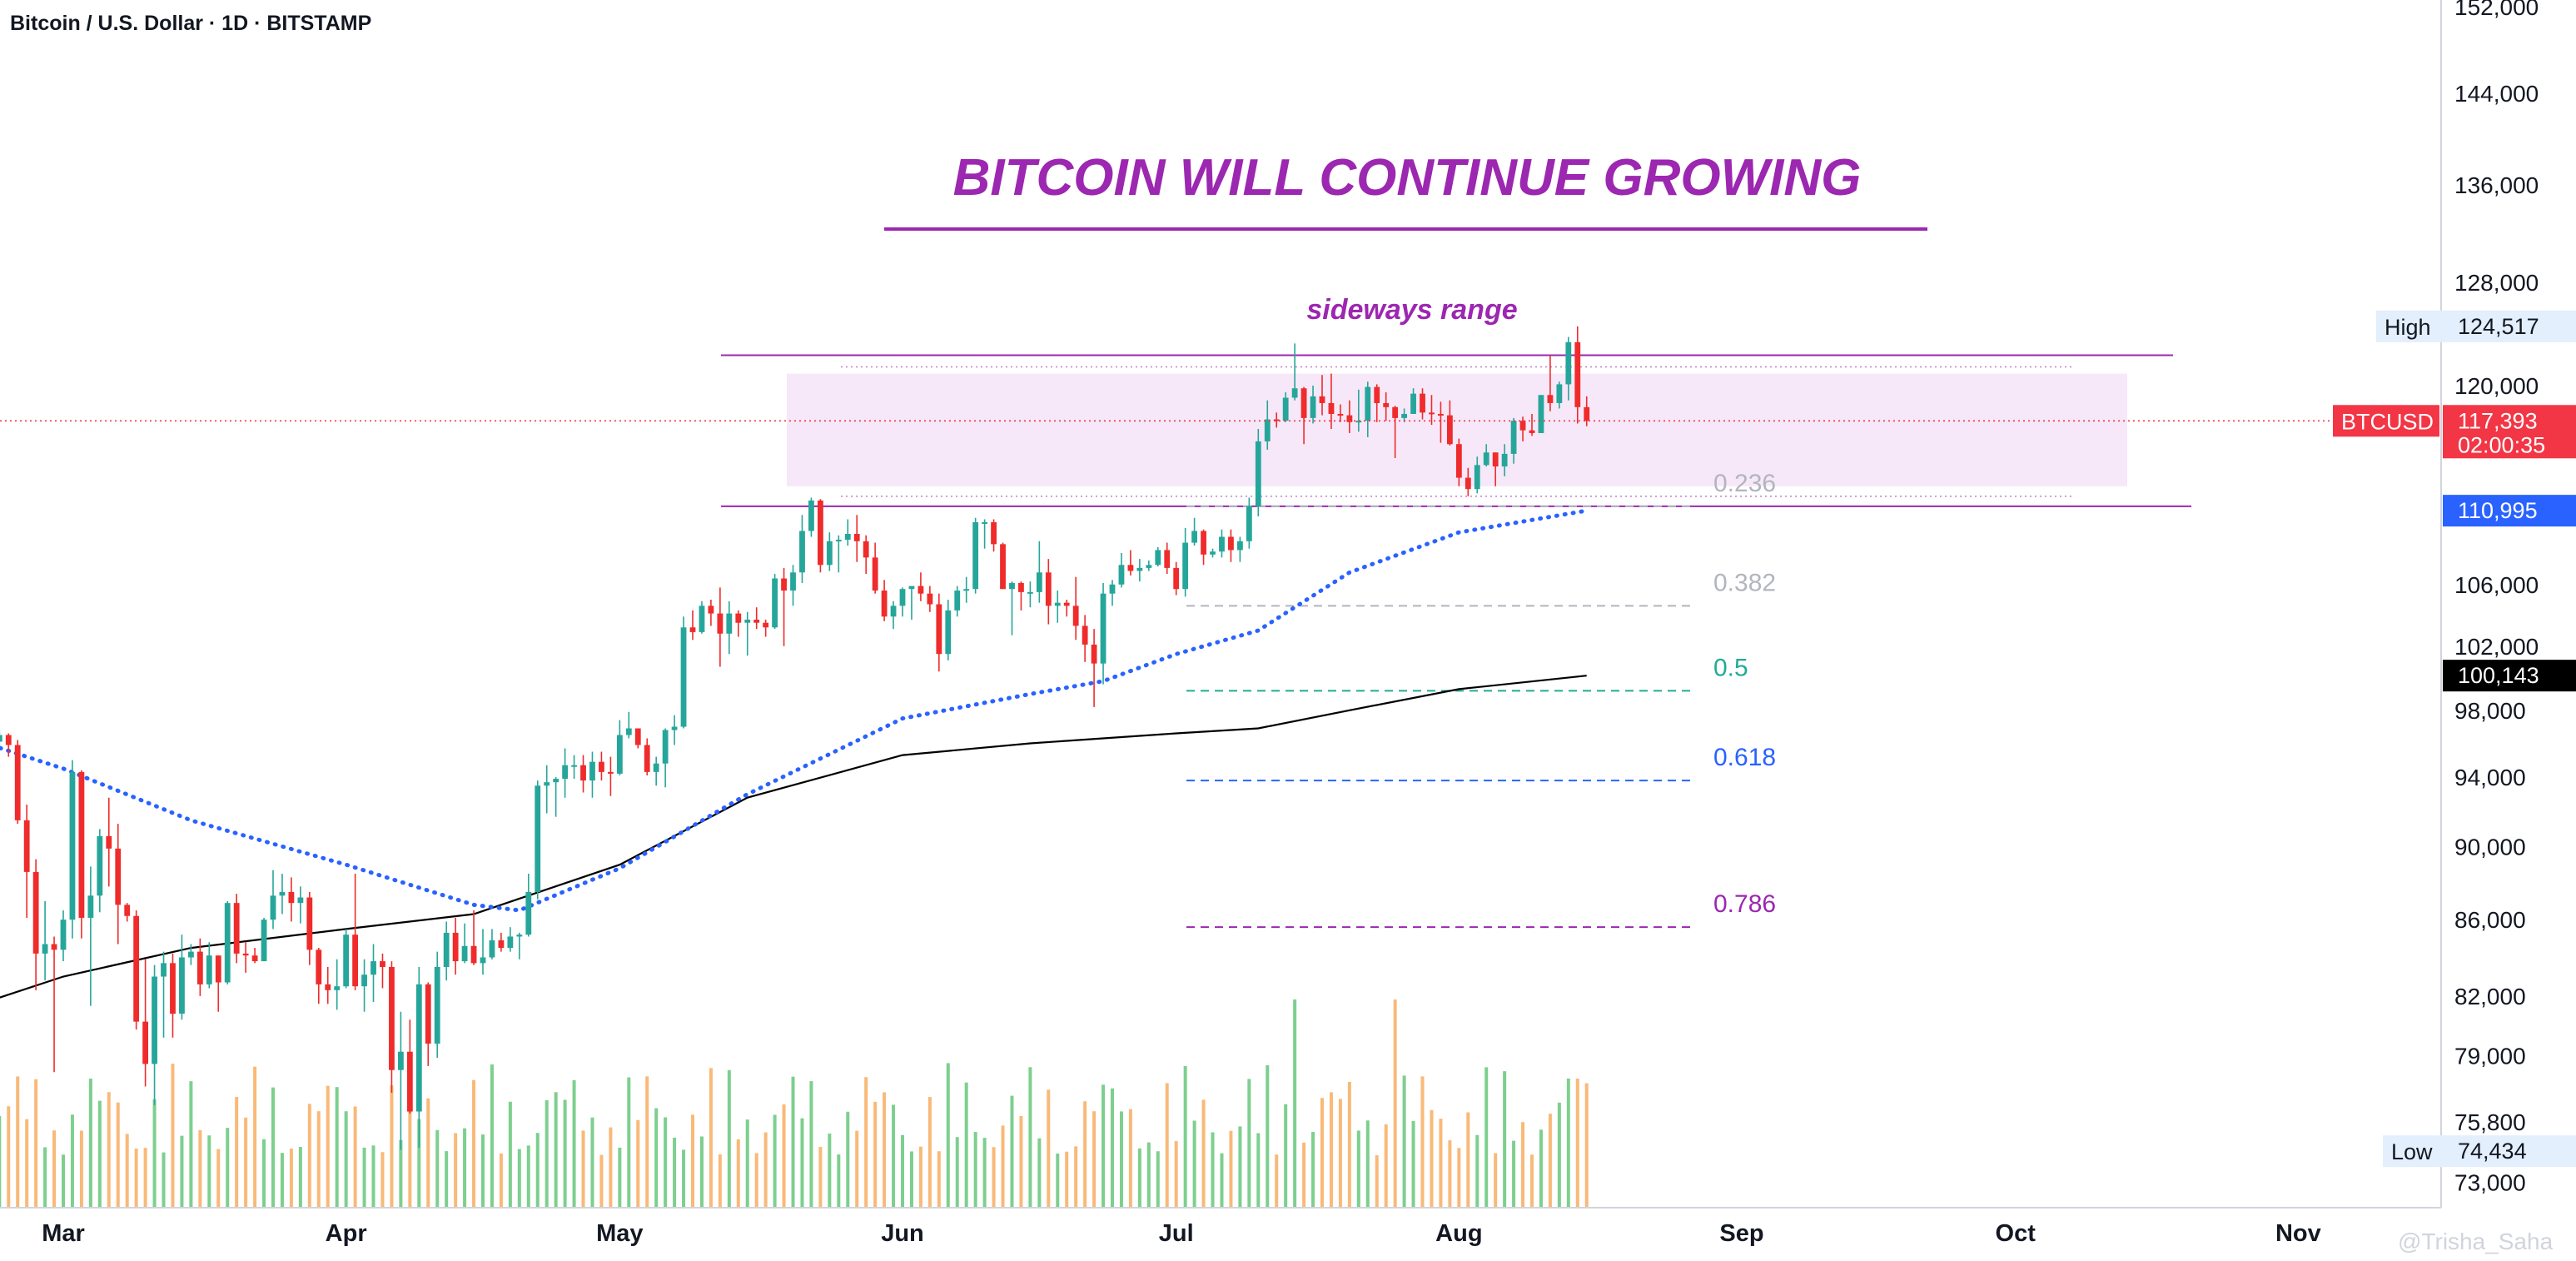 Image resolution: width=2576 pixels, height=1261 pixels. Describe the element at coordinates (2492, 1151) in the screenshot. I see `badge-value: 74,434` at that location.